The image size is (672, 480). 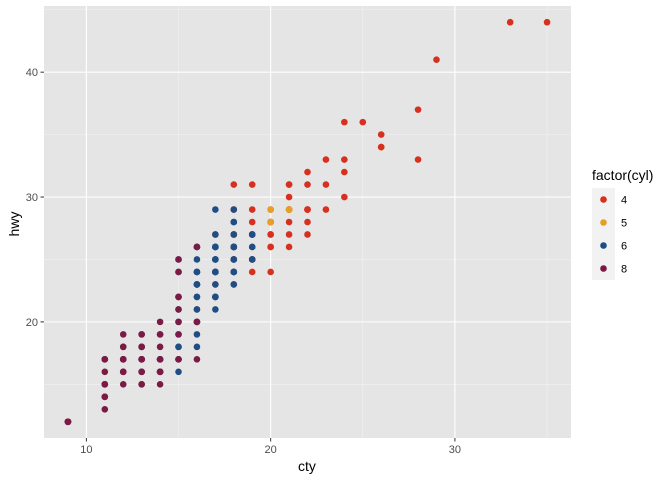 I want to click on legend-label-4: 4, so click(x=624, y=201).